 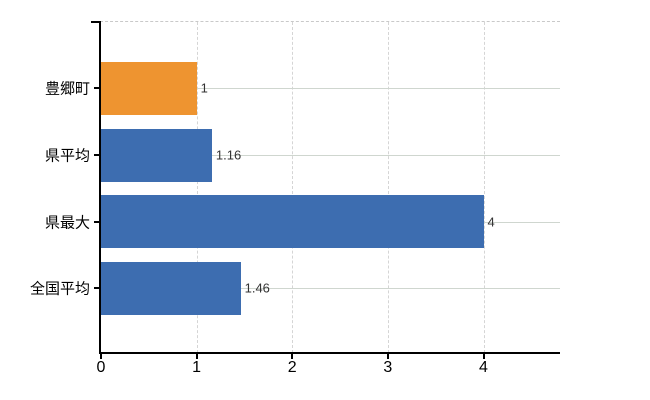 What do you see at coordinates (257, 288) in the screenshot?
I see `bar-value-label: 1.46` at bounding box center [257, 288].